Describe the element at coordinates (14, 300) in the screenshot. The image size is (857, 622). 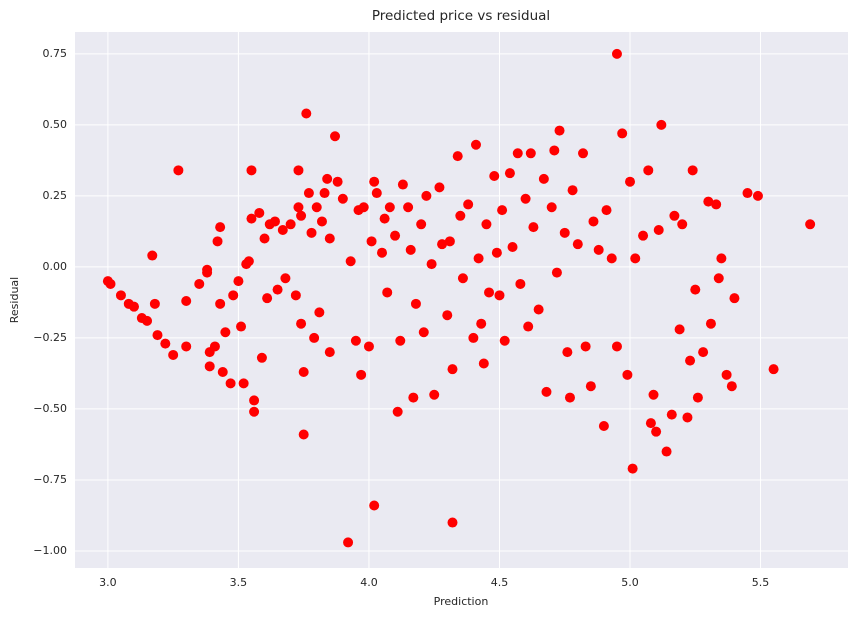
I see `y-axis-label: Residual` at that location.